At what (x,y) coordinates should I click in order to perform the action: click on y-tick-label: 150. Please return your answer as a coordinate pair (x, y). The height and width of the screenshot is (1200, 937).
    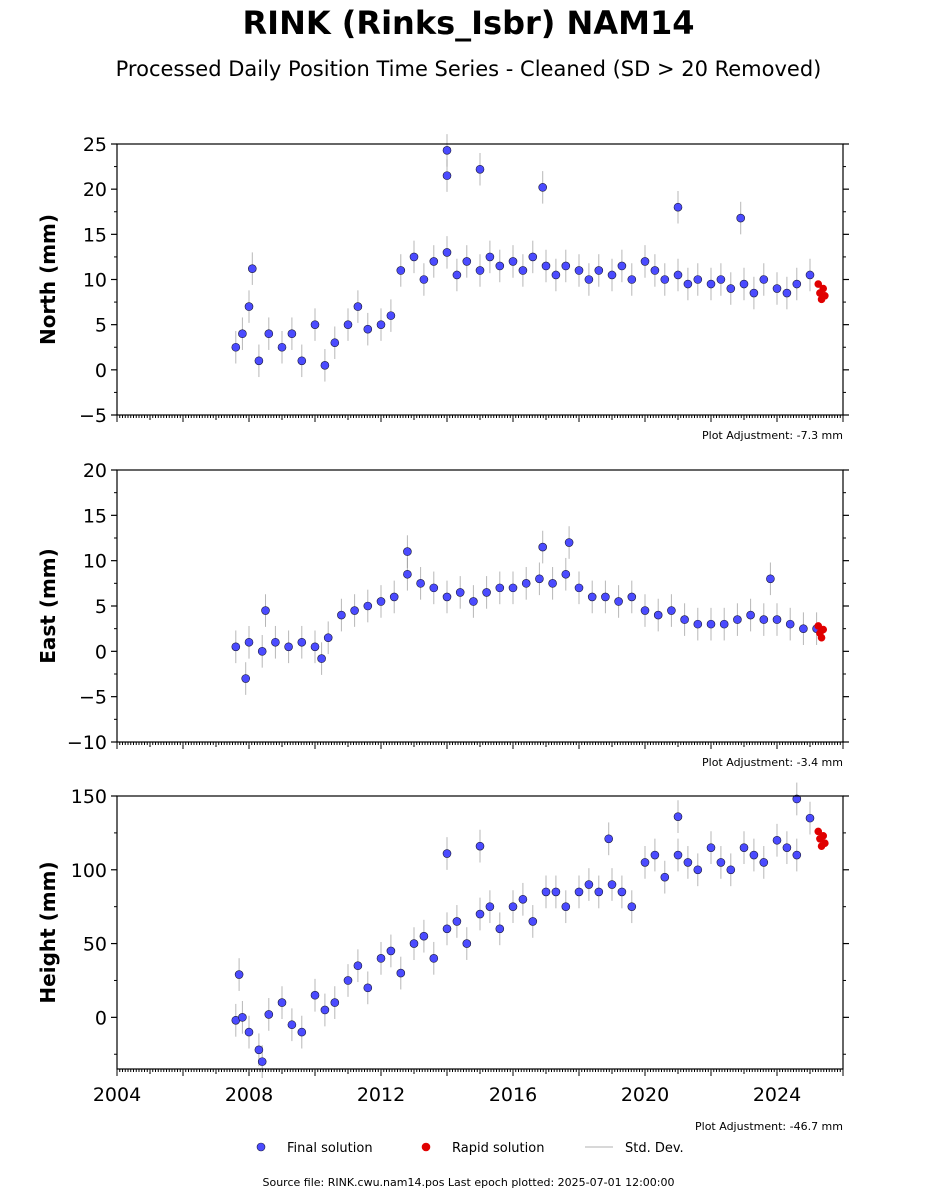
    Looking at the image, I should click on (89, 797).